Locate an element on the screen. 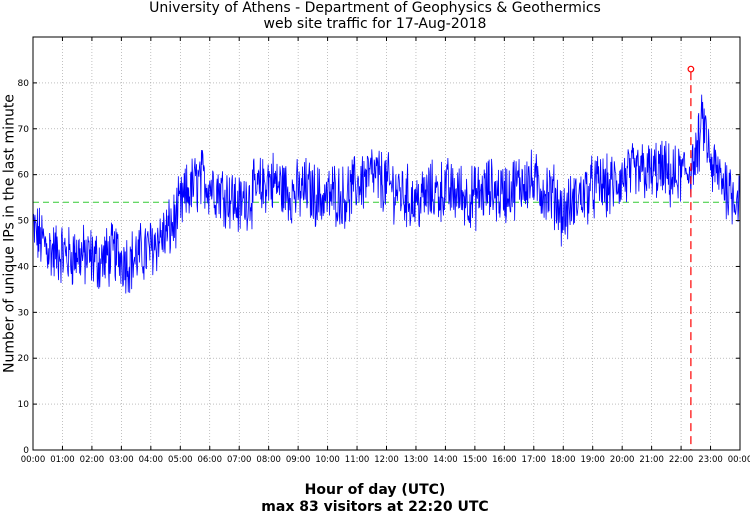 The image size is (750, 516). x-tick-label: 03:00 is located at coordinates (121, 460).